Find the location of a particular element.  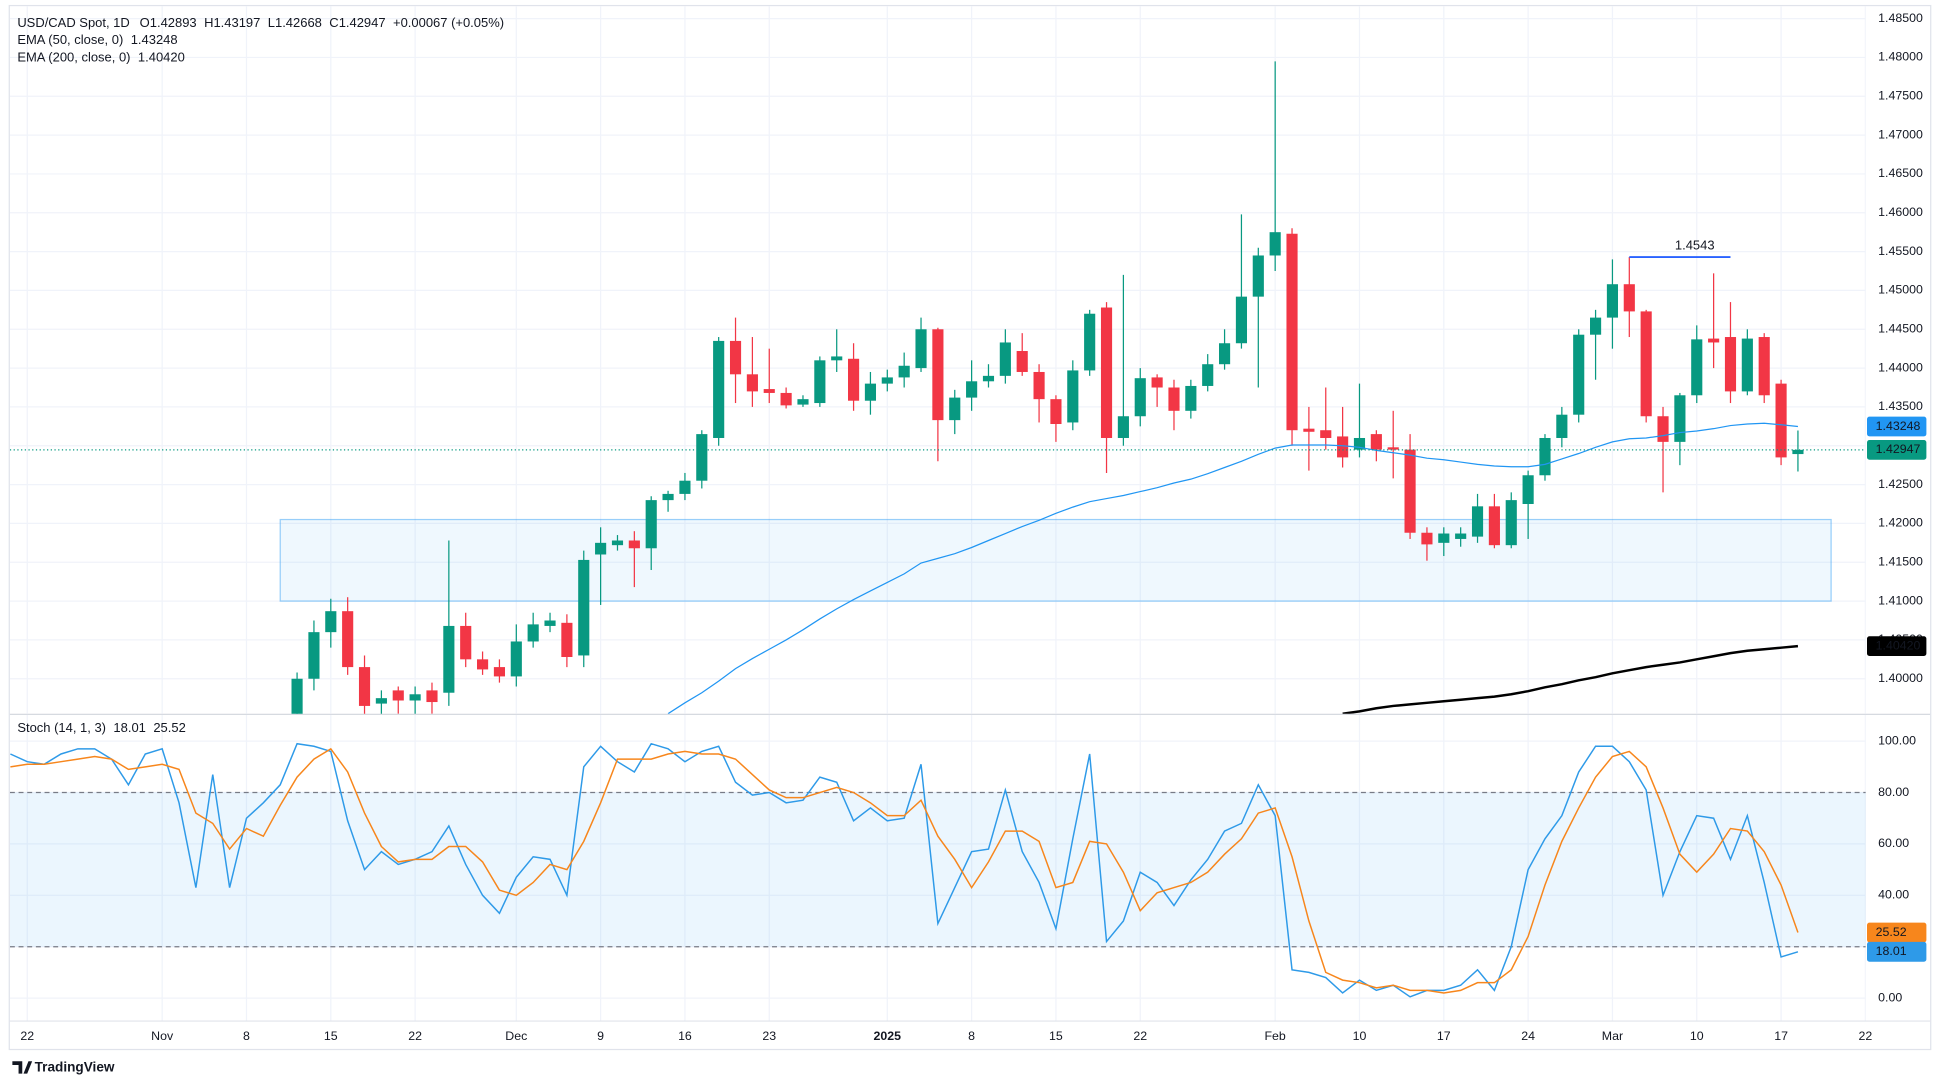

y-tick-label: 1.44000 is located at coordinates (1900, 367).